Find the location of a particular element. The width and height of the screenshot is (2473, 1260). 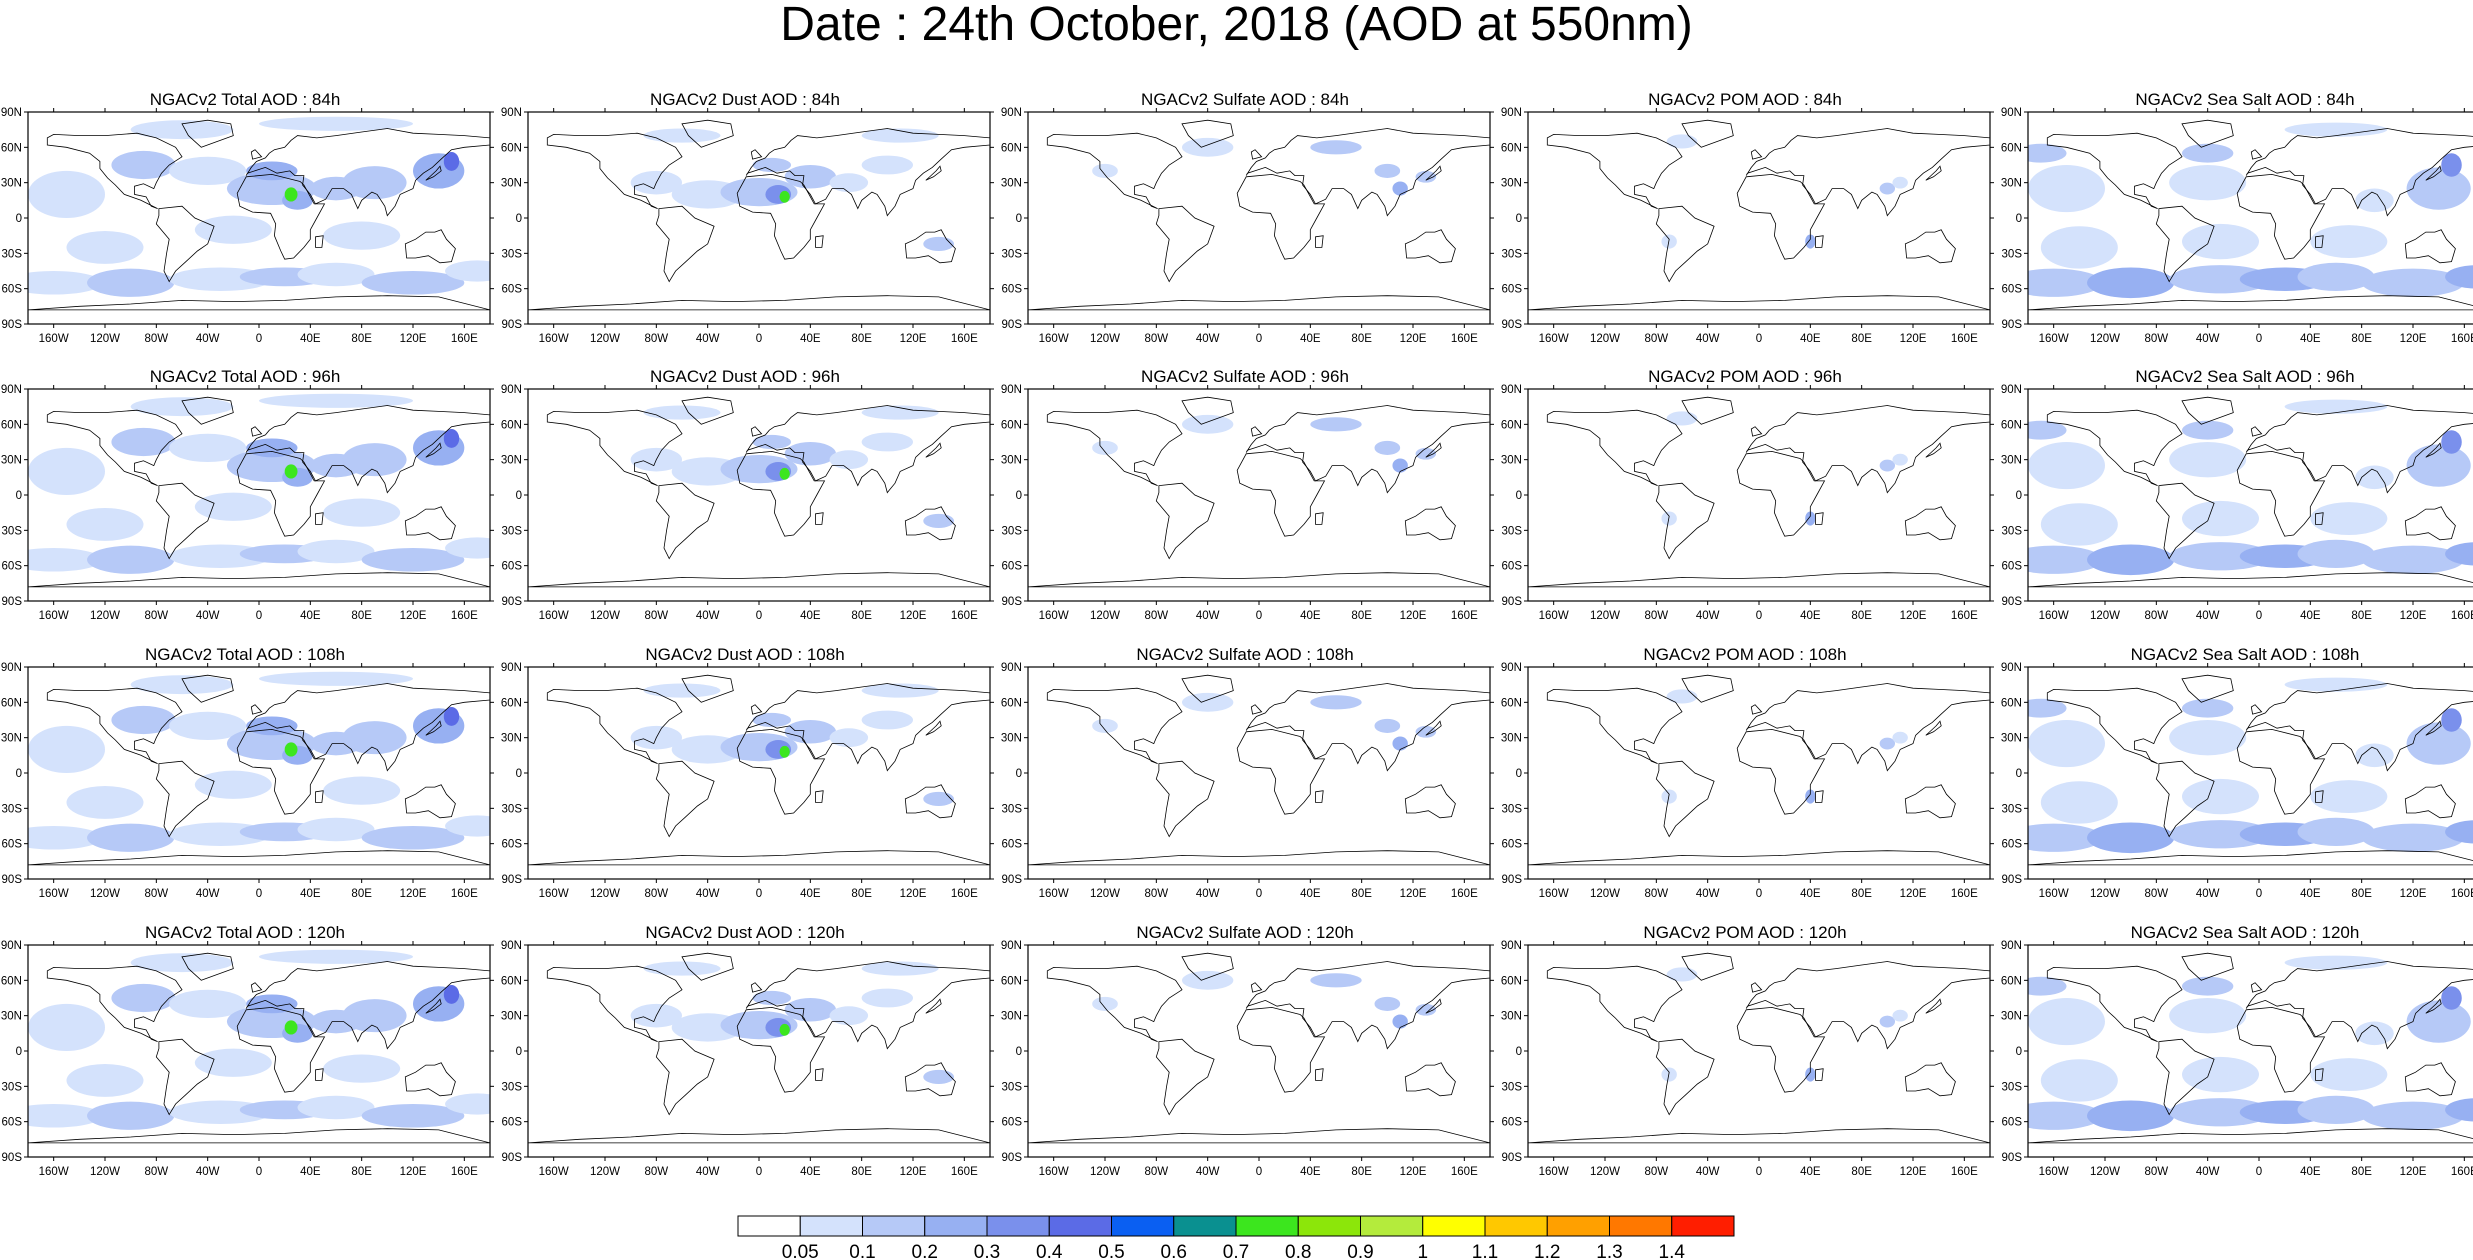

colorbar-swatch is located at coordinates (769, 1226).